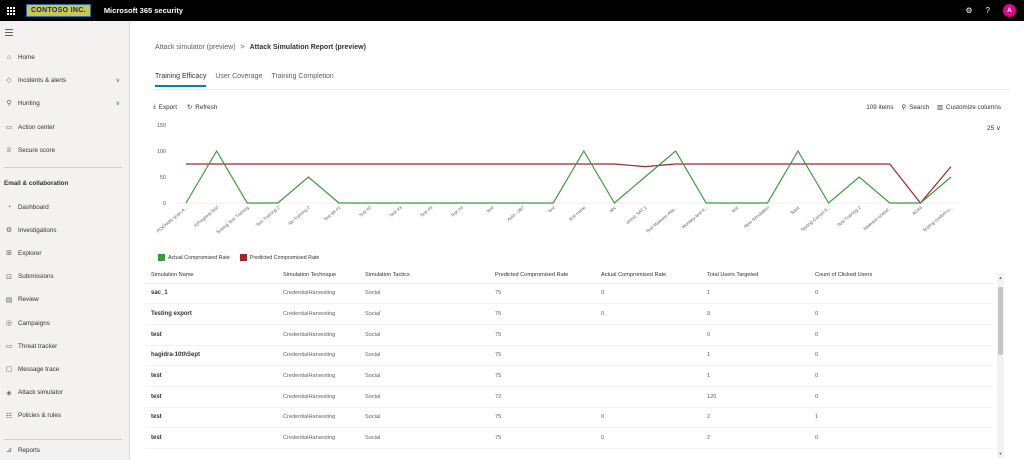 The width and height of the screenshot is (1024, 460). What do you see at coordinates (994, 128) in the screenshot?
I see `page-size-selector: 25 ∨` at bounding box center [994, 128].